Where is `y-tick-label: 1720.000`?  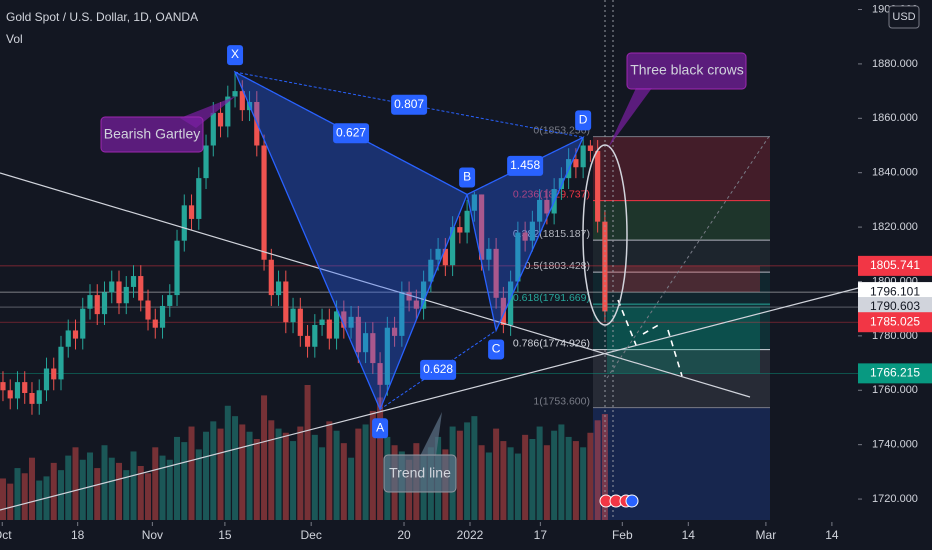
y-tick-label: 1720.000 is located at coordinates (895, 499).